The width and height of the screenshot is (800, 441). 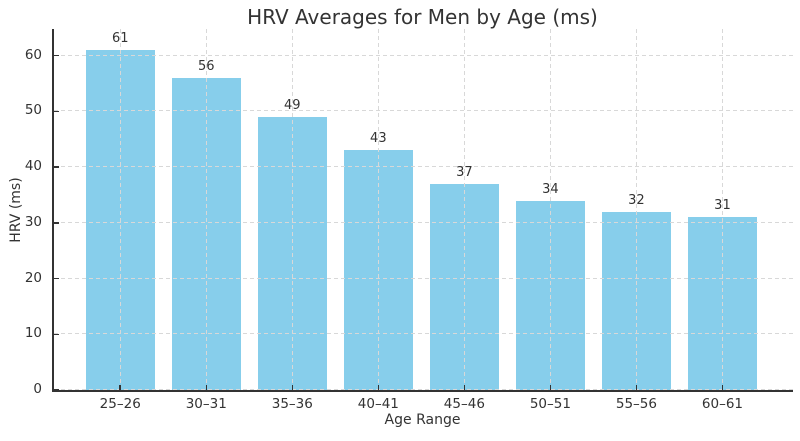 What do you see at coordinates (464, 172) in the screenshot?
I see `bar-value-label: 37` at bounding box center [464, 172].